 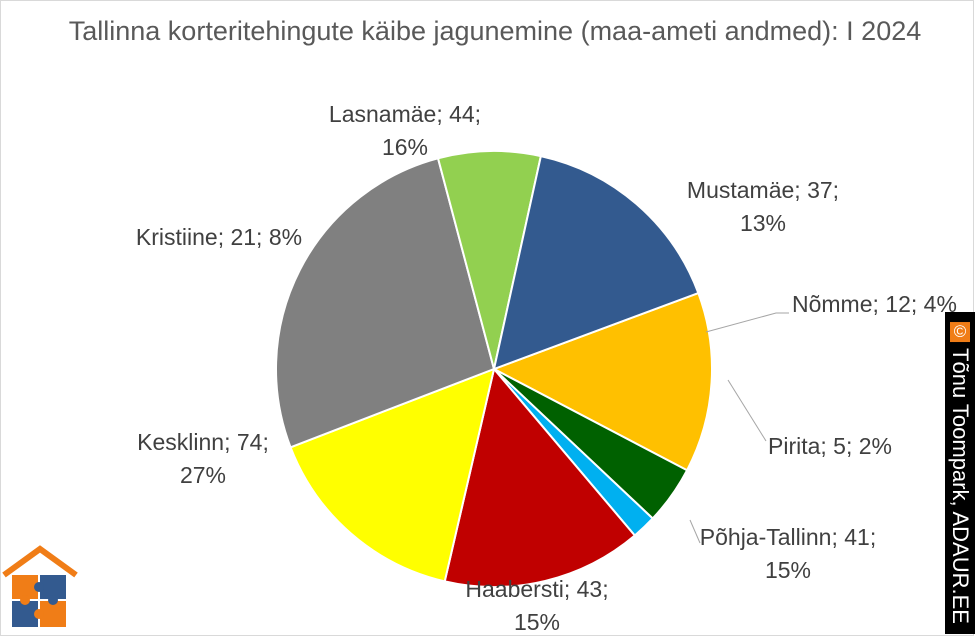 What do you see at coordinates (747, 322) in the screenshot?
I see `leader-line-nõmme` at bounding box center [747, 322].